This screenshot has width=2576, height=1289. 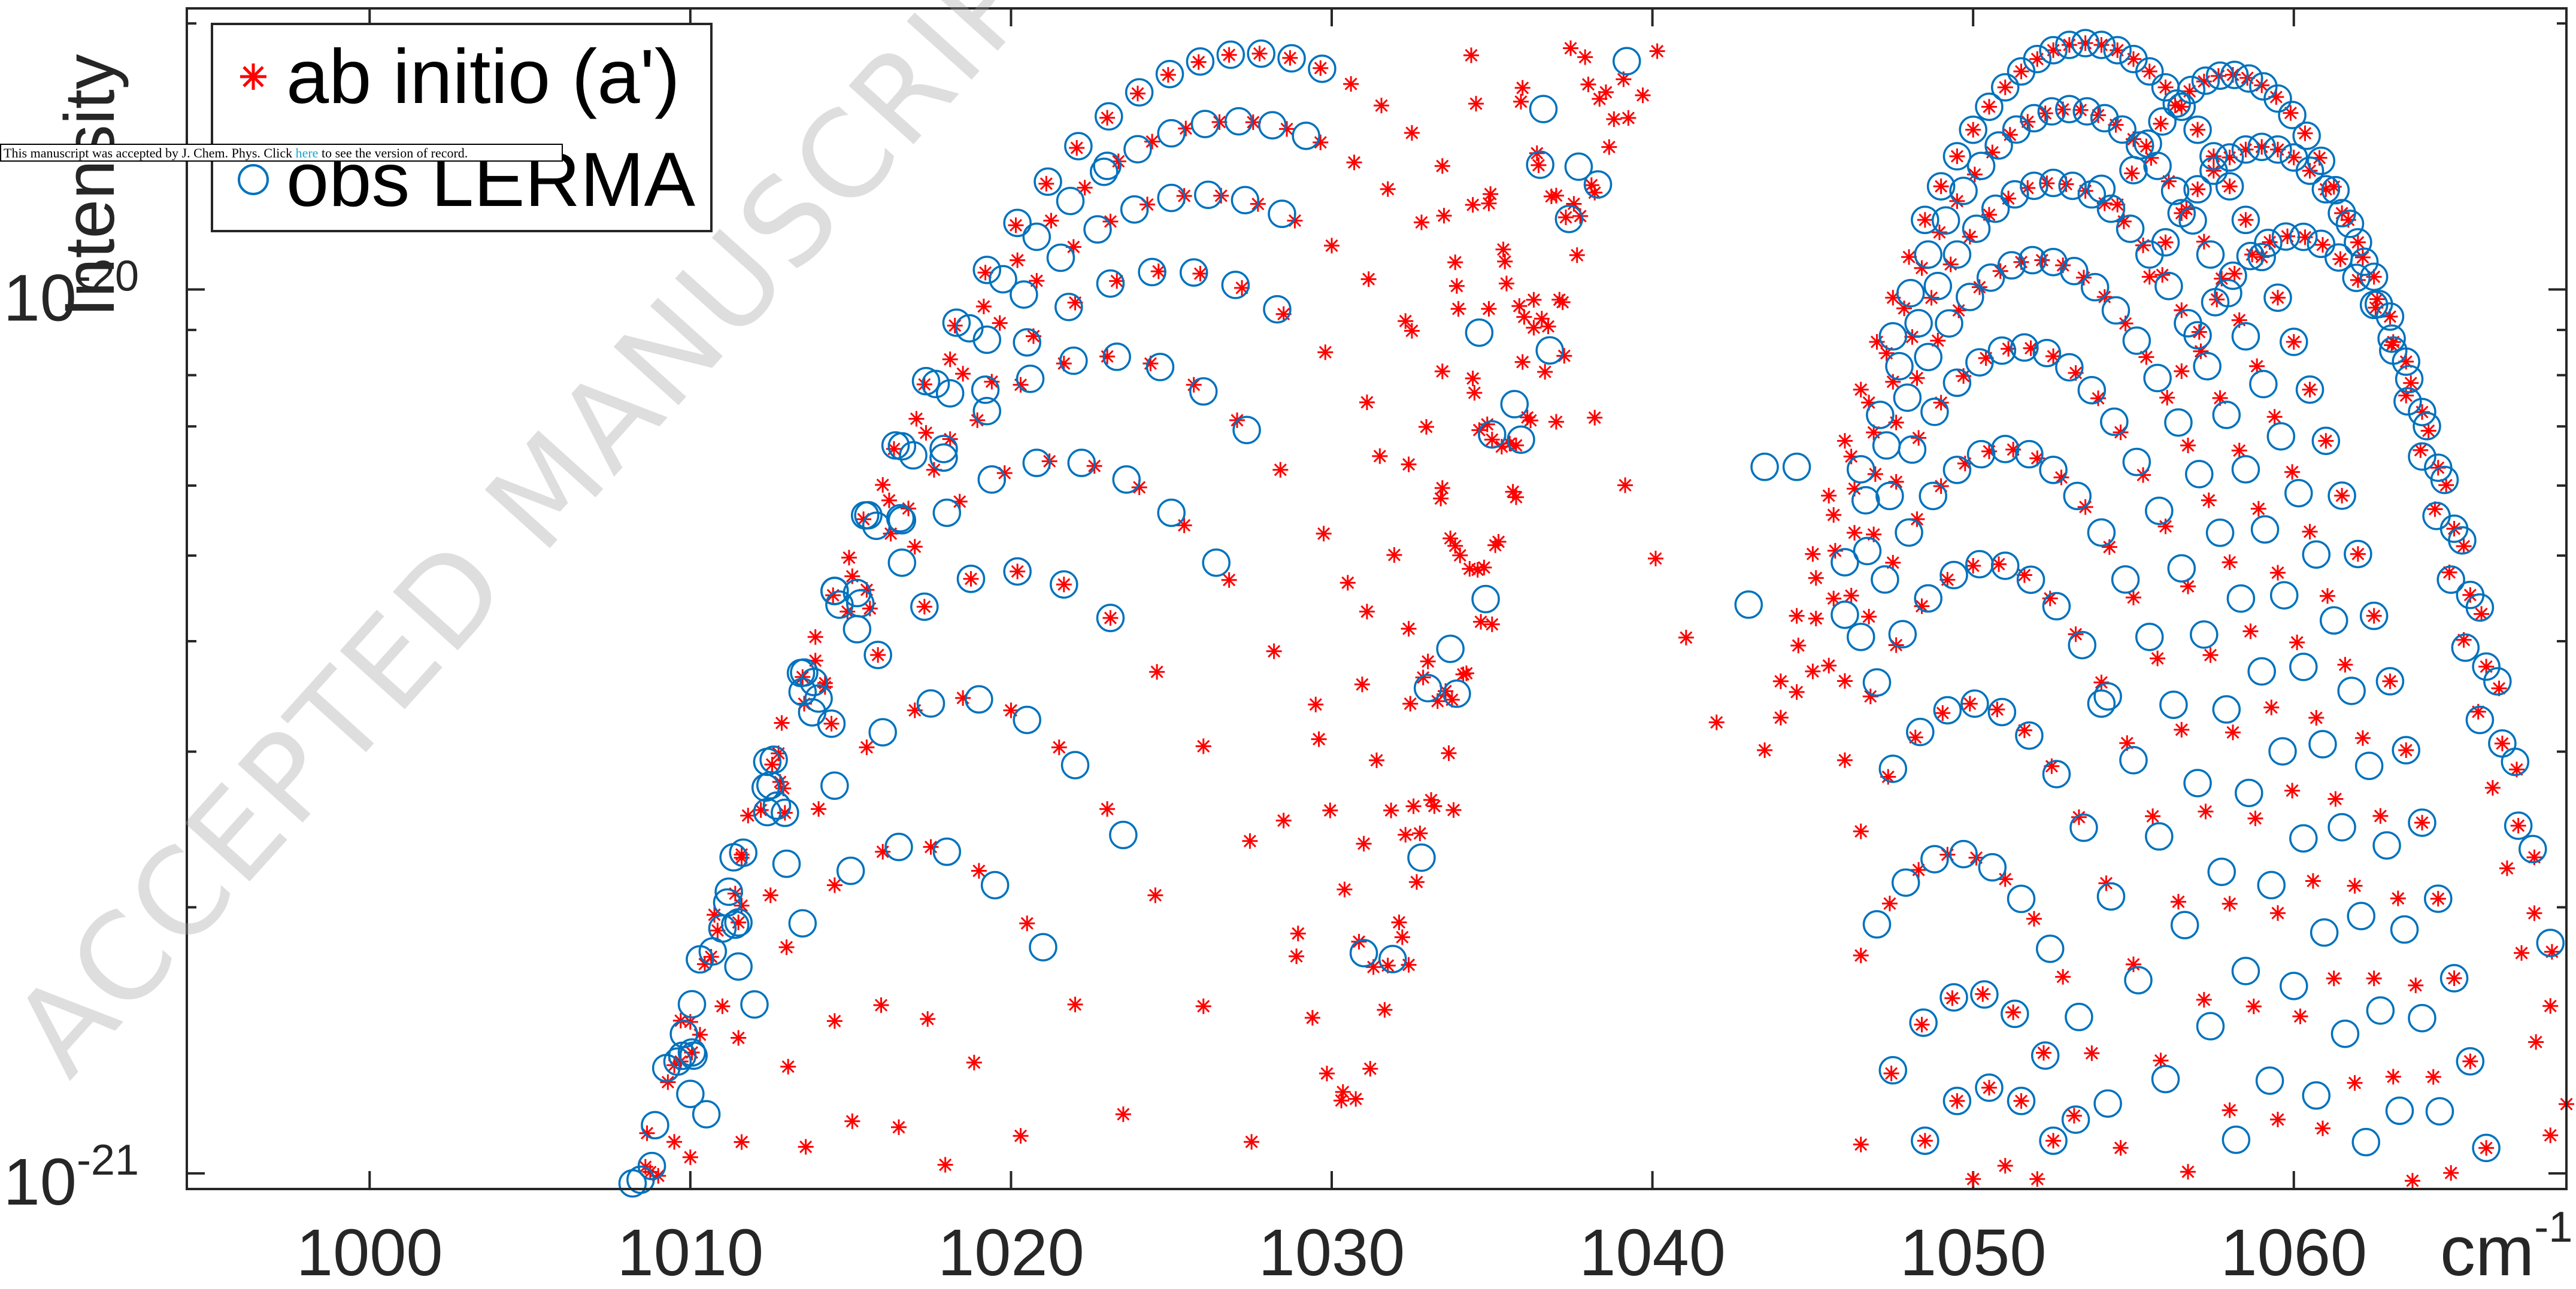 I want to click on y-tick-label: 10-21, so click(x=71, y=1178).